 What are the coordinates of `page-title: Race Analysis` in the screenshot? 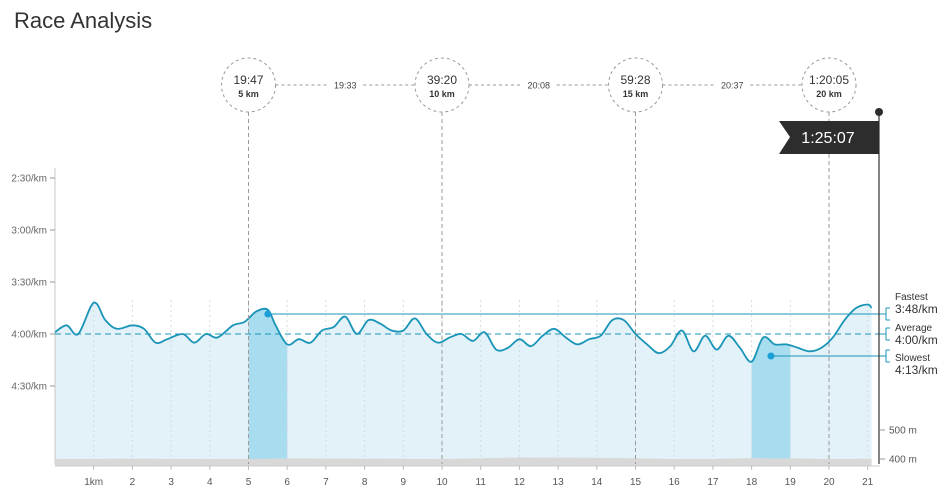 It's located at (83, 20).